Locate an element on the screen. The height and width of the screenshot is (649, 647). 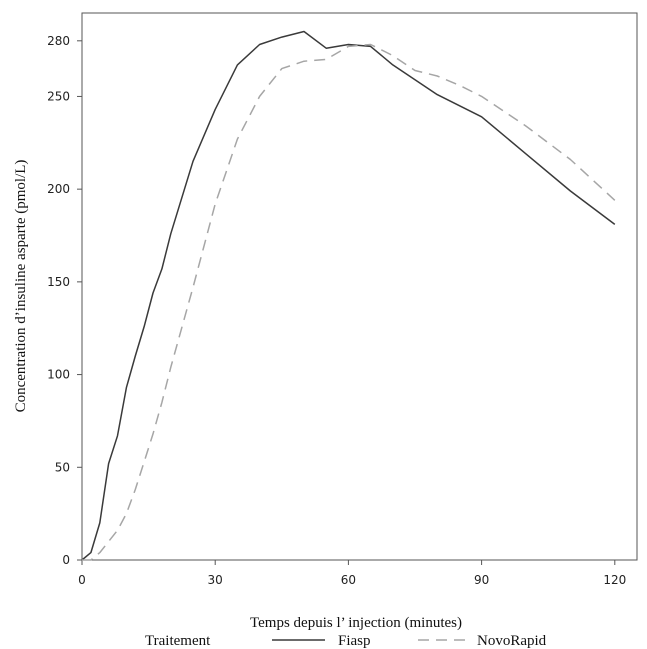
x-tick-label: 120 is located at coordinates (614, 580).